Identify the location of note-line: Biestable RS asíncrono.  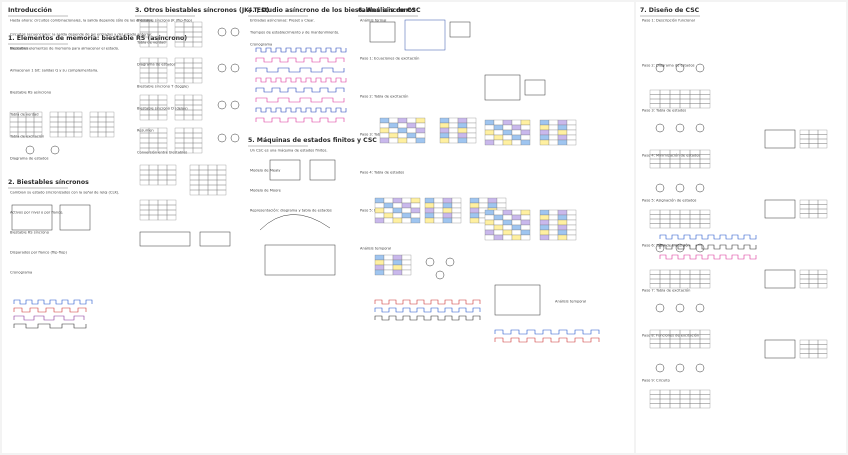
(30, 92).